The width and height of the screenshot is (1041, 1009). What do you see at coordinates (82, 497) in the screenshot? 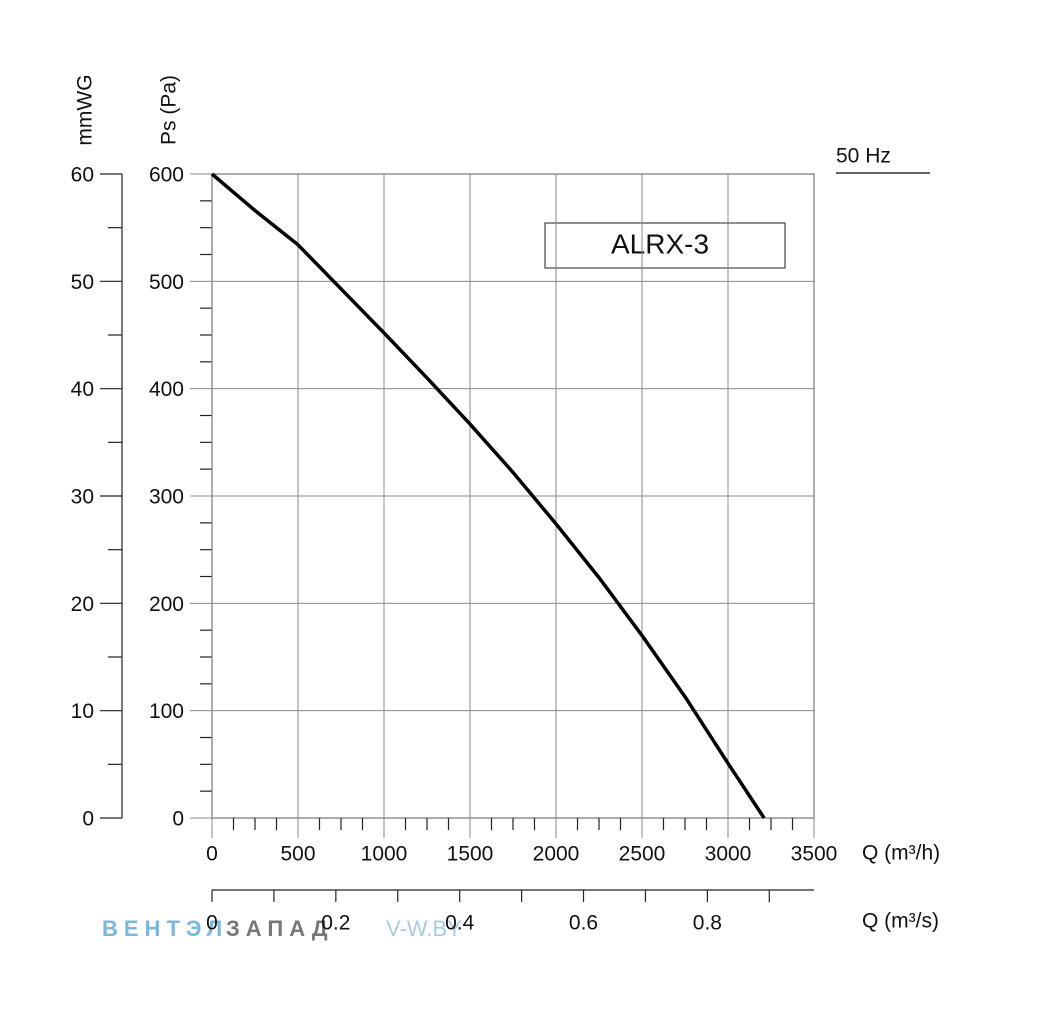
I see `y2-tick-label: 30` at bounding box center [82, 497].